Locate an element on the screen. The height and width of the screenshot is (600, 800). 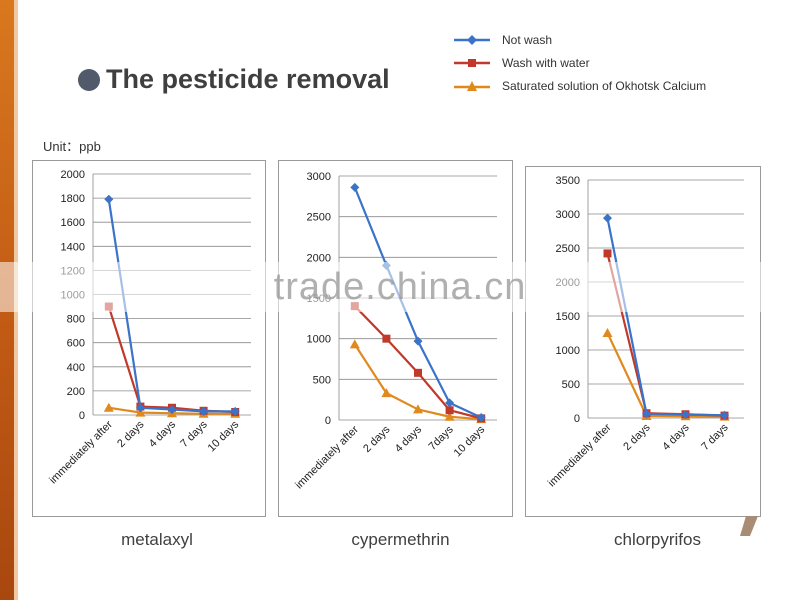
slide-arrow-icon is located at coordinates (749, 526).